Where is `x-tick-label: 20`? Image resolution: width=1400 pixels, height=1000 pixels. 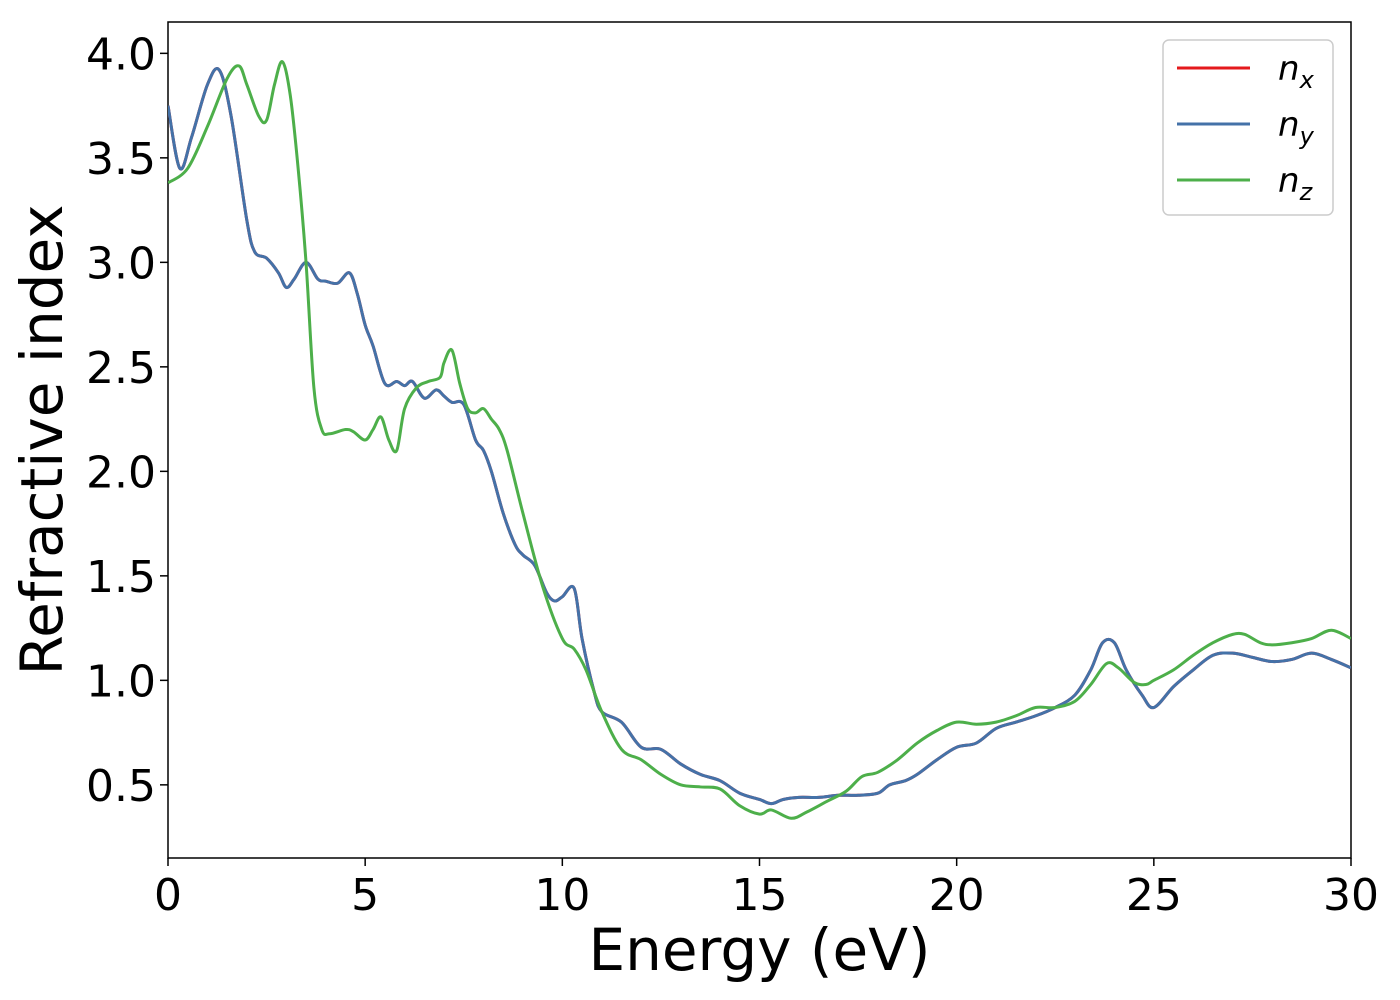
x-tick-label: 20 is located at coordinates (957, 895).